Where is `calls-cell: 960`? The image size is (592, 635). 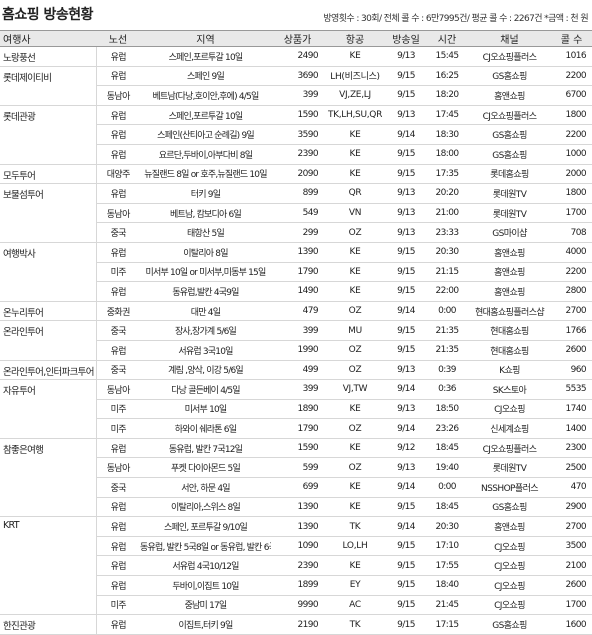 calls-cell: 960 is located at coordinates (571, 370).